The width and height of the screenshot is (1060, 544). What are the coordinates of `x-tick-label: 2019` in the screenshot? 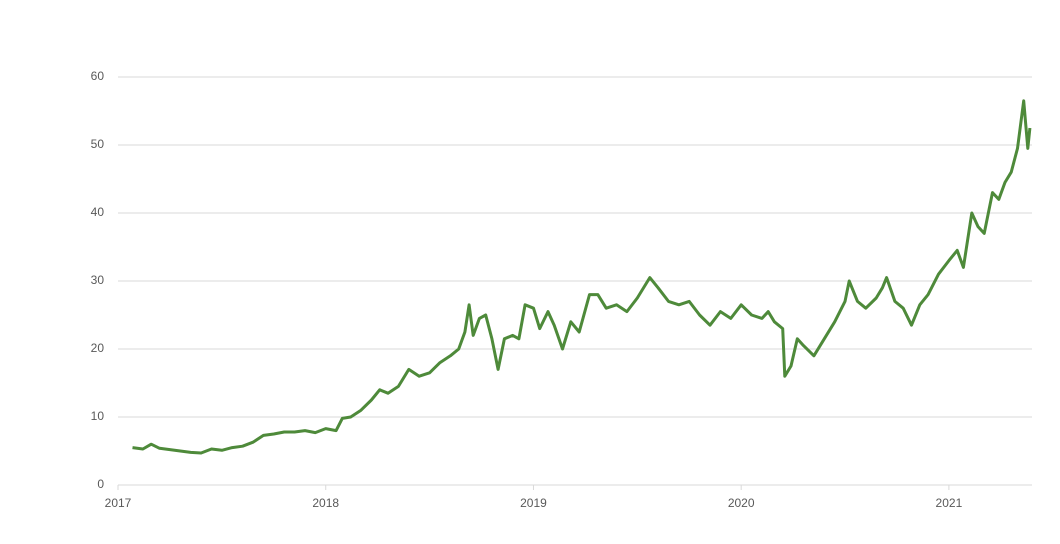 It's located at (533, 503).